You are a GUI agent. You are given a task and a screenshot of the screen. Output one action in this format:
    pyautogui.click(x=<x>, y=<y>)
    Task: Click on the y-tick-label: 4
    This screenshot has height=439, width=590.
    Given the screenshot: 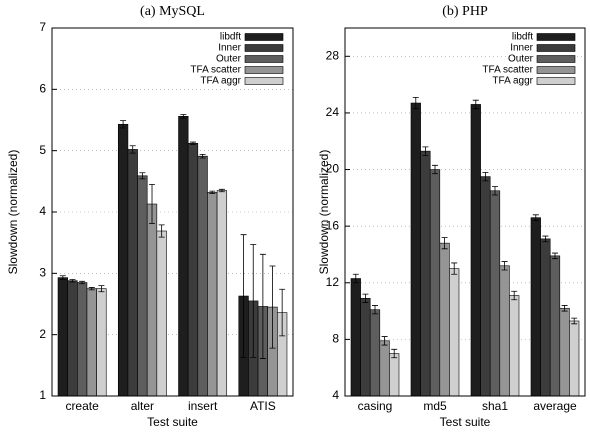 What is the action you would take?
    pyautogui.click(x=42, y=211)
    